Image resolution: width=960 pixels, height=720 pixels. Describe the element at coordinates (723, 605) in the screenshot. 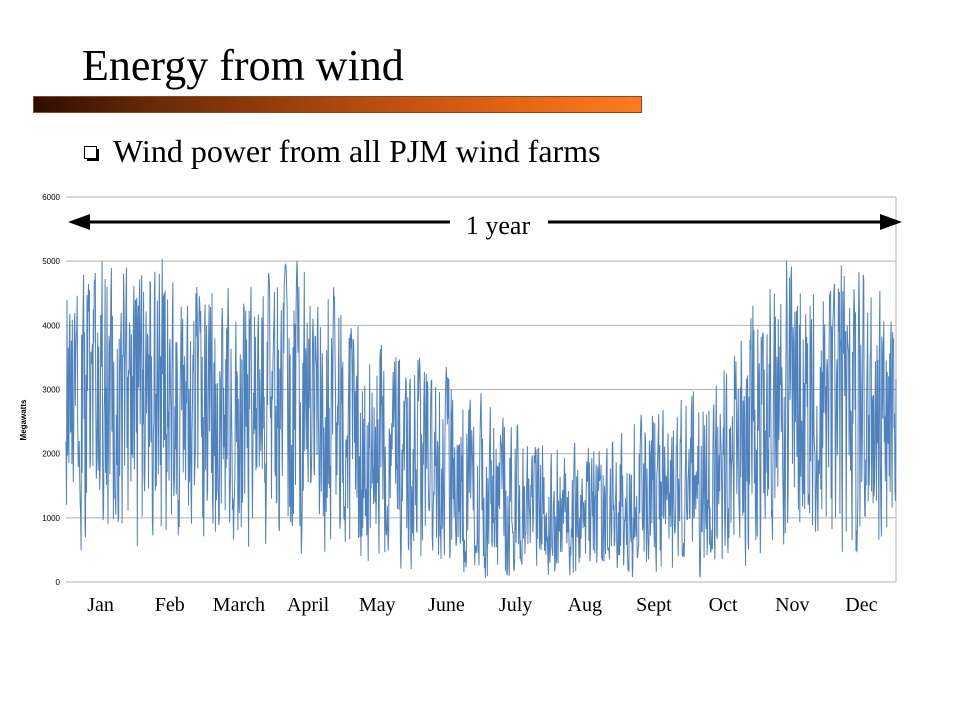

I see `month-label: Oct` at that location.